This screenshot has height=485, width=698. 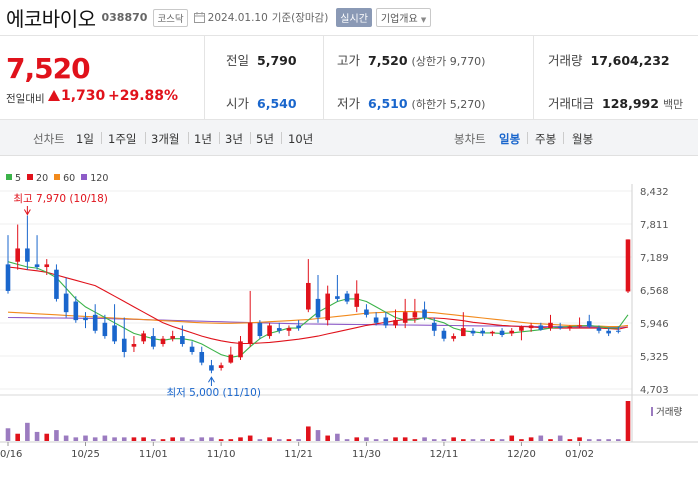 What do you see at coordinates (122, 139) in the screenshot?
I see `period-1w: 1주일` at bounding box center [122, 139].